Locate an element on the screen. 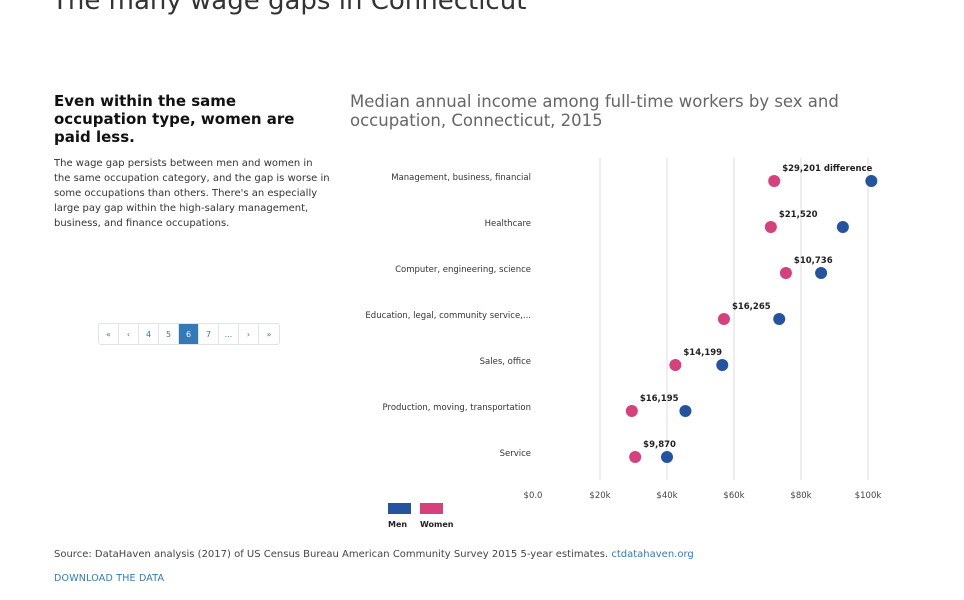  x-tick-label: $80k is located at coordinates (800, 496).